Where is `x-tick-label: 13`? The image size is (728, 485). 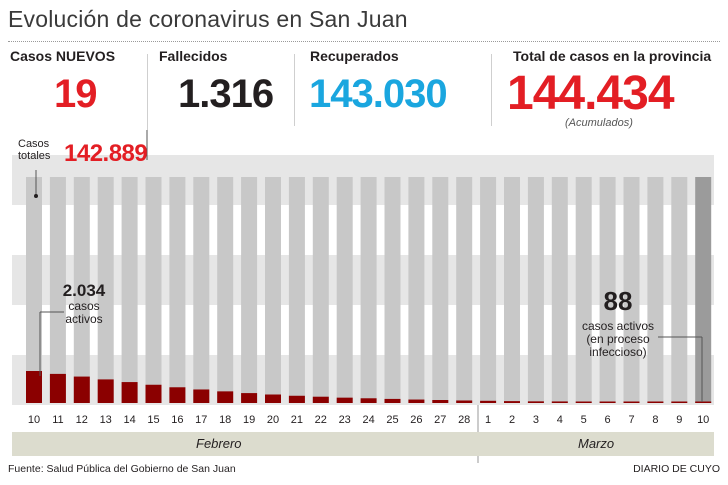
x-tick-label: 13 is located at coordinates (106, 420).